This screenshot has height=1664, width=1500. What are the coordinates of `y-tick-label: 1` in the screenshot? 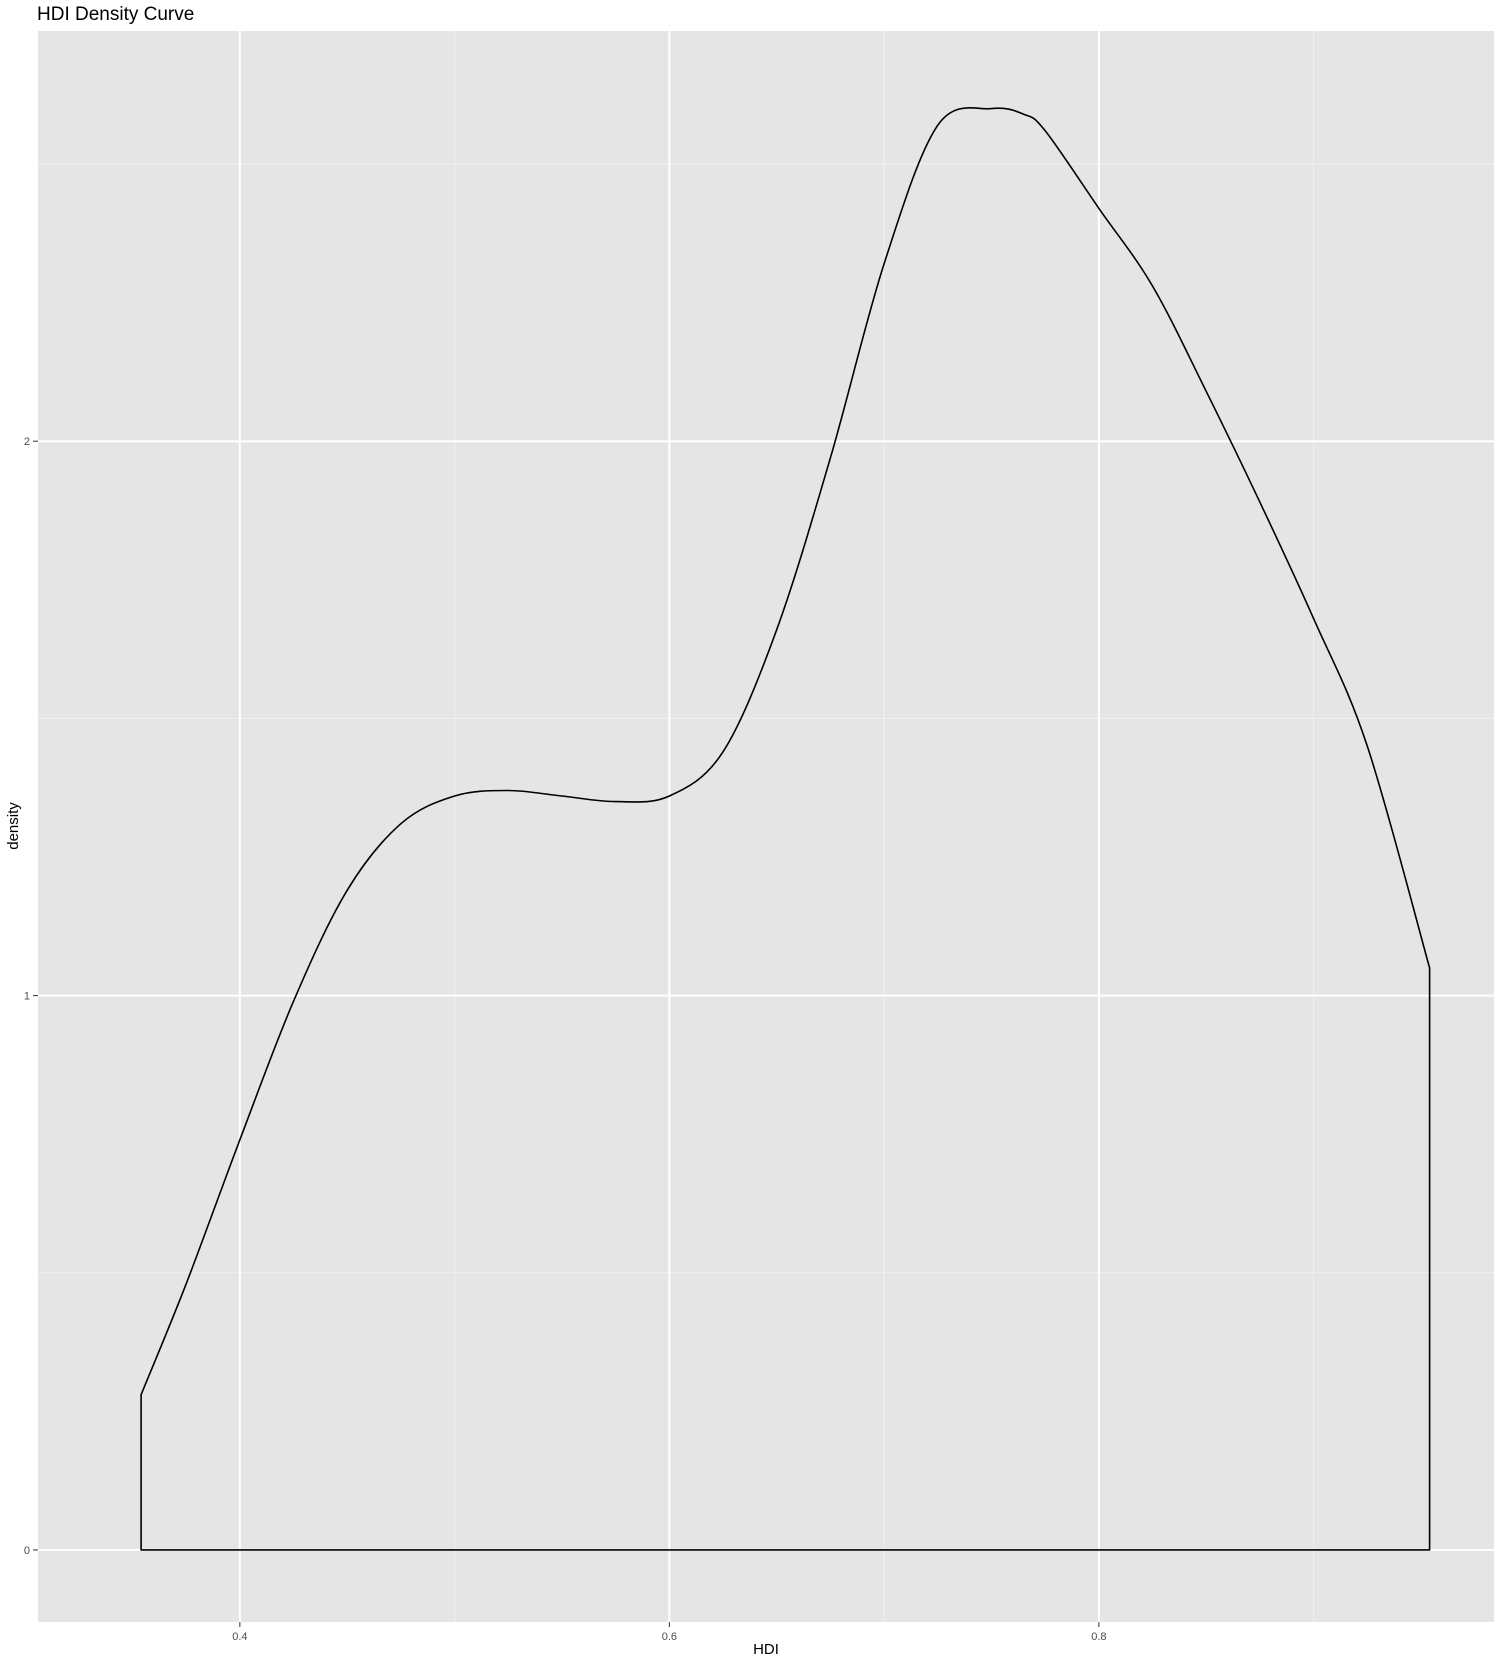 It's located at (27, 997).